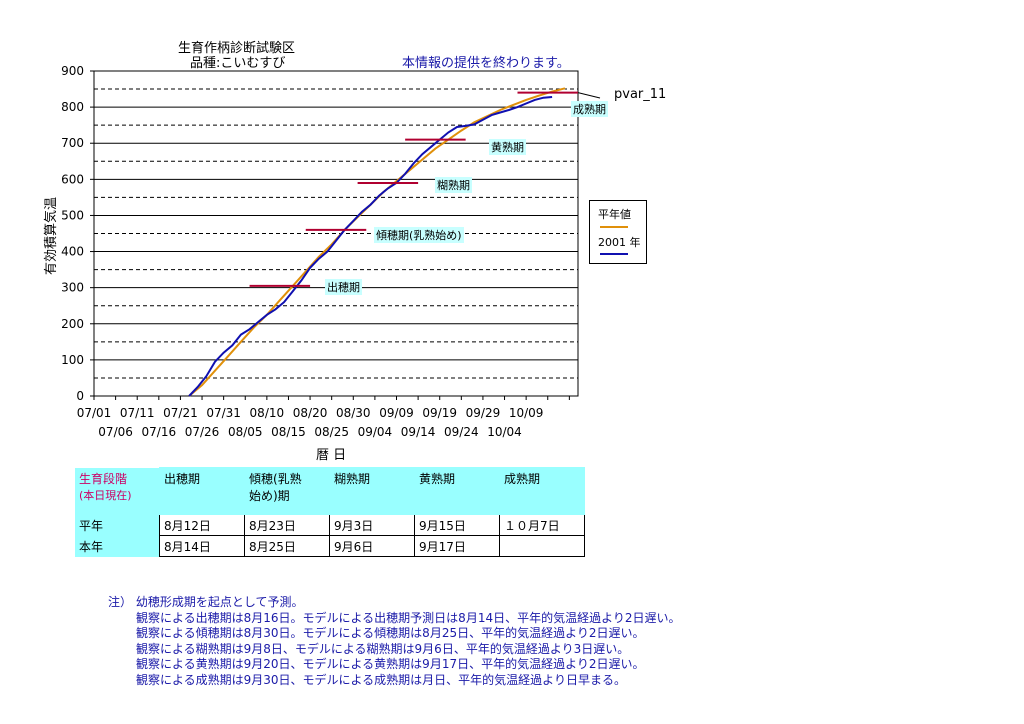 This screenshot has width=1024, height=724. Describe the element at coordinates (439, 413) in the screenshot. I see `x-tick-label: 09/19` at that location.